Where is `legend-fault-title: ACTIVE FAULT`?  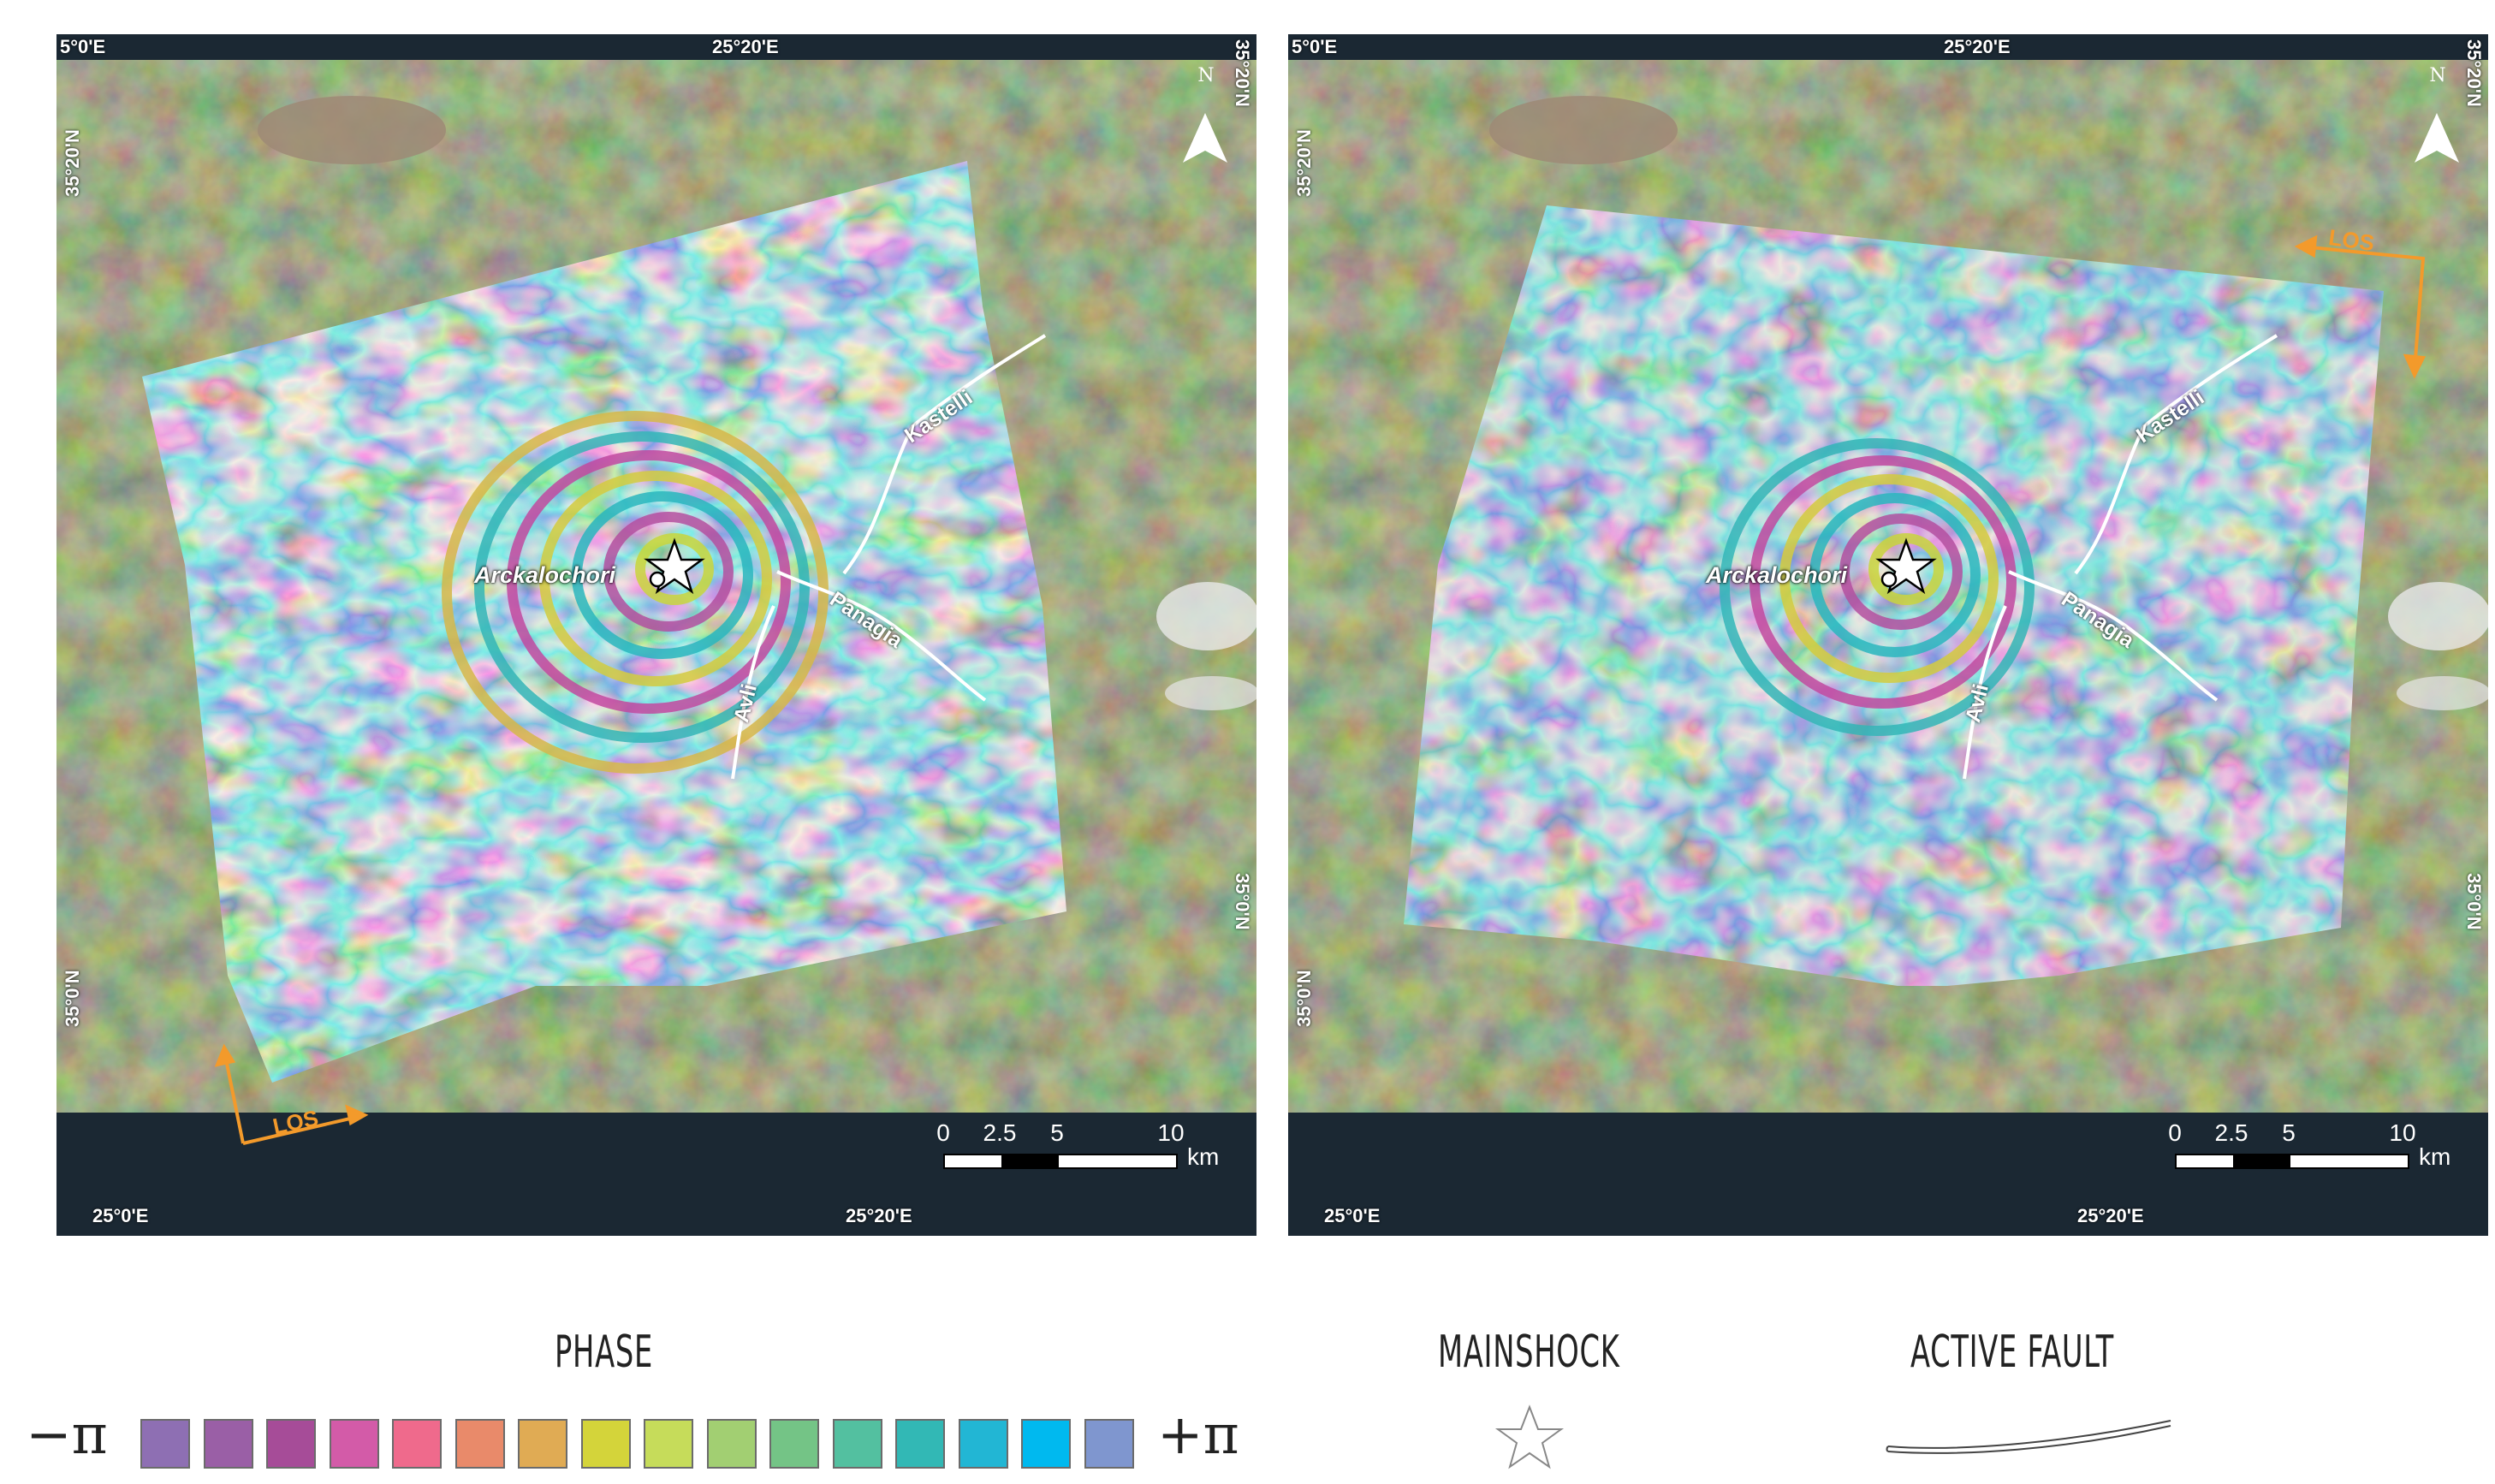
legend-fault-title: ACTIVE FAULT is located at coordinates (2012, 1353).